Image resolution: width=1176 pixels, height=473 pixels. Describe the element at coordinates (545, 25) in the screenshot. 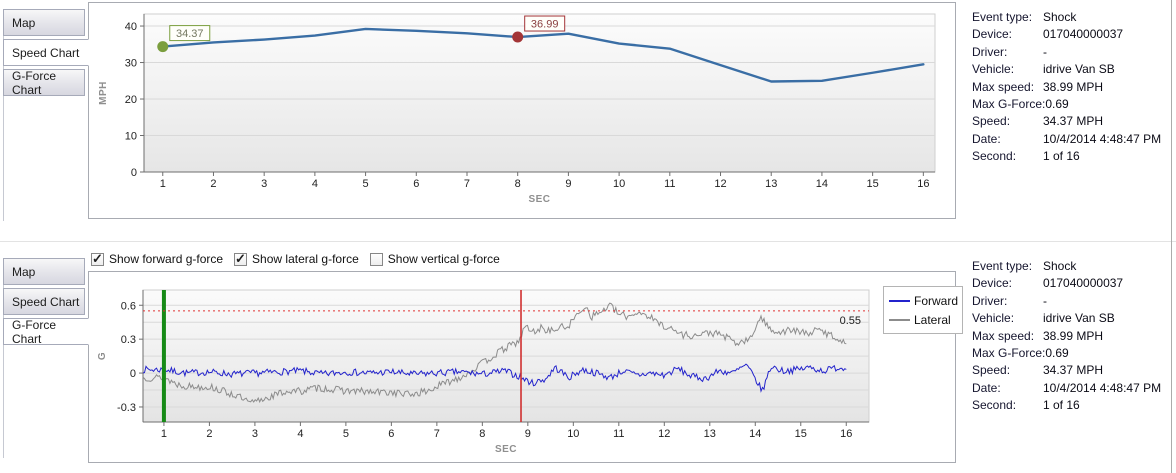

I see `svg-text: 36.99` at that location.